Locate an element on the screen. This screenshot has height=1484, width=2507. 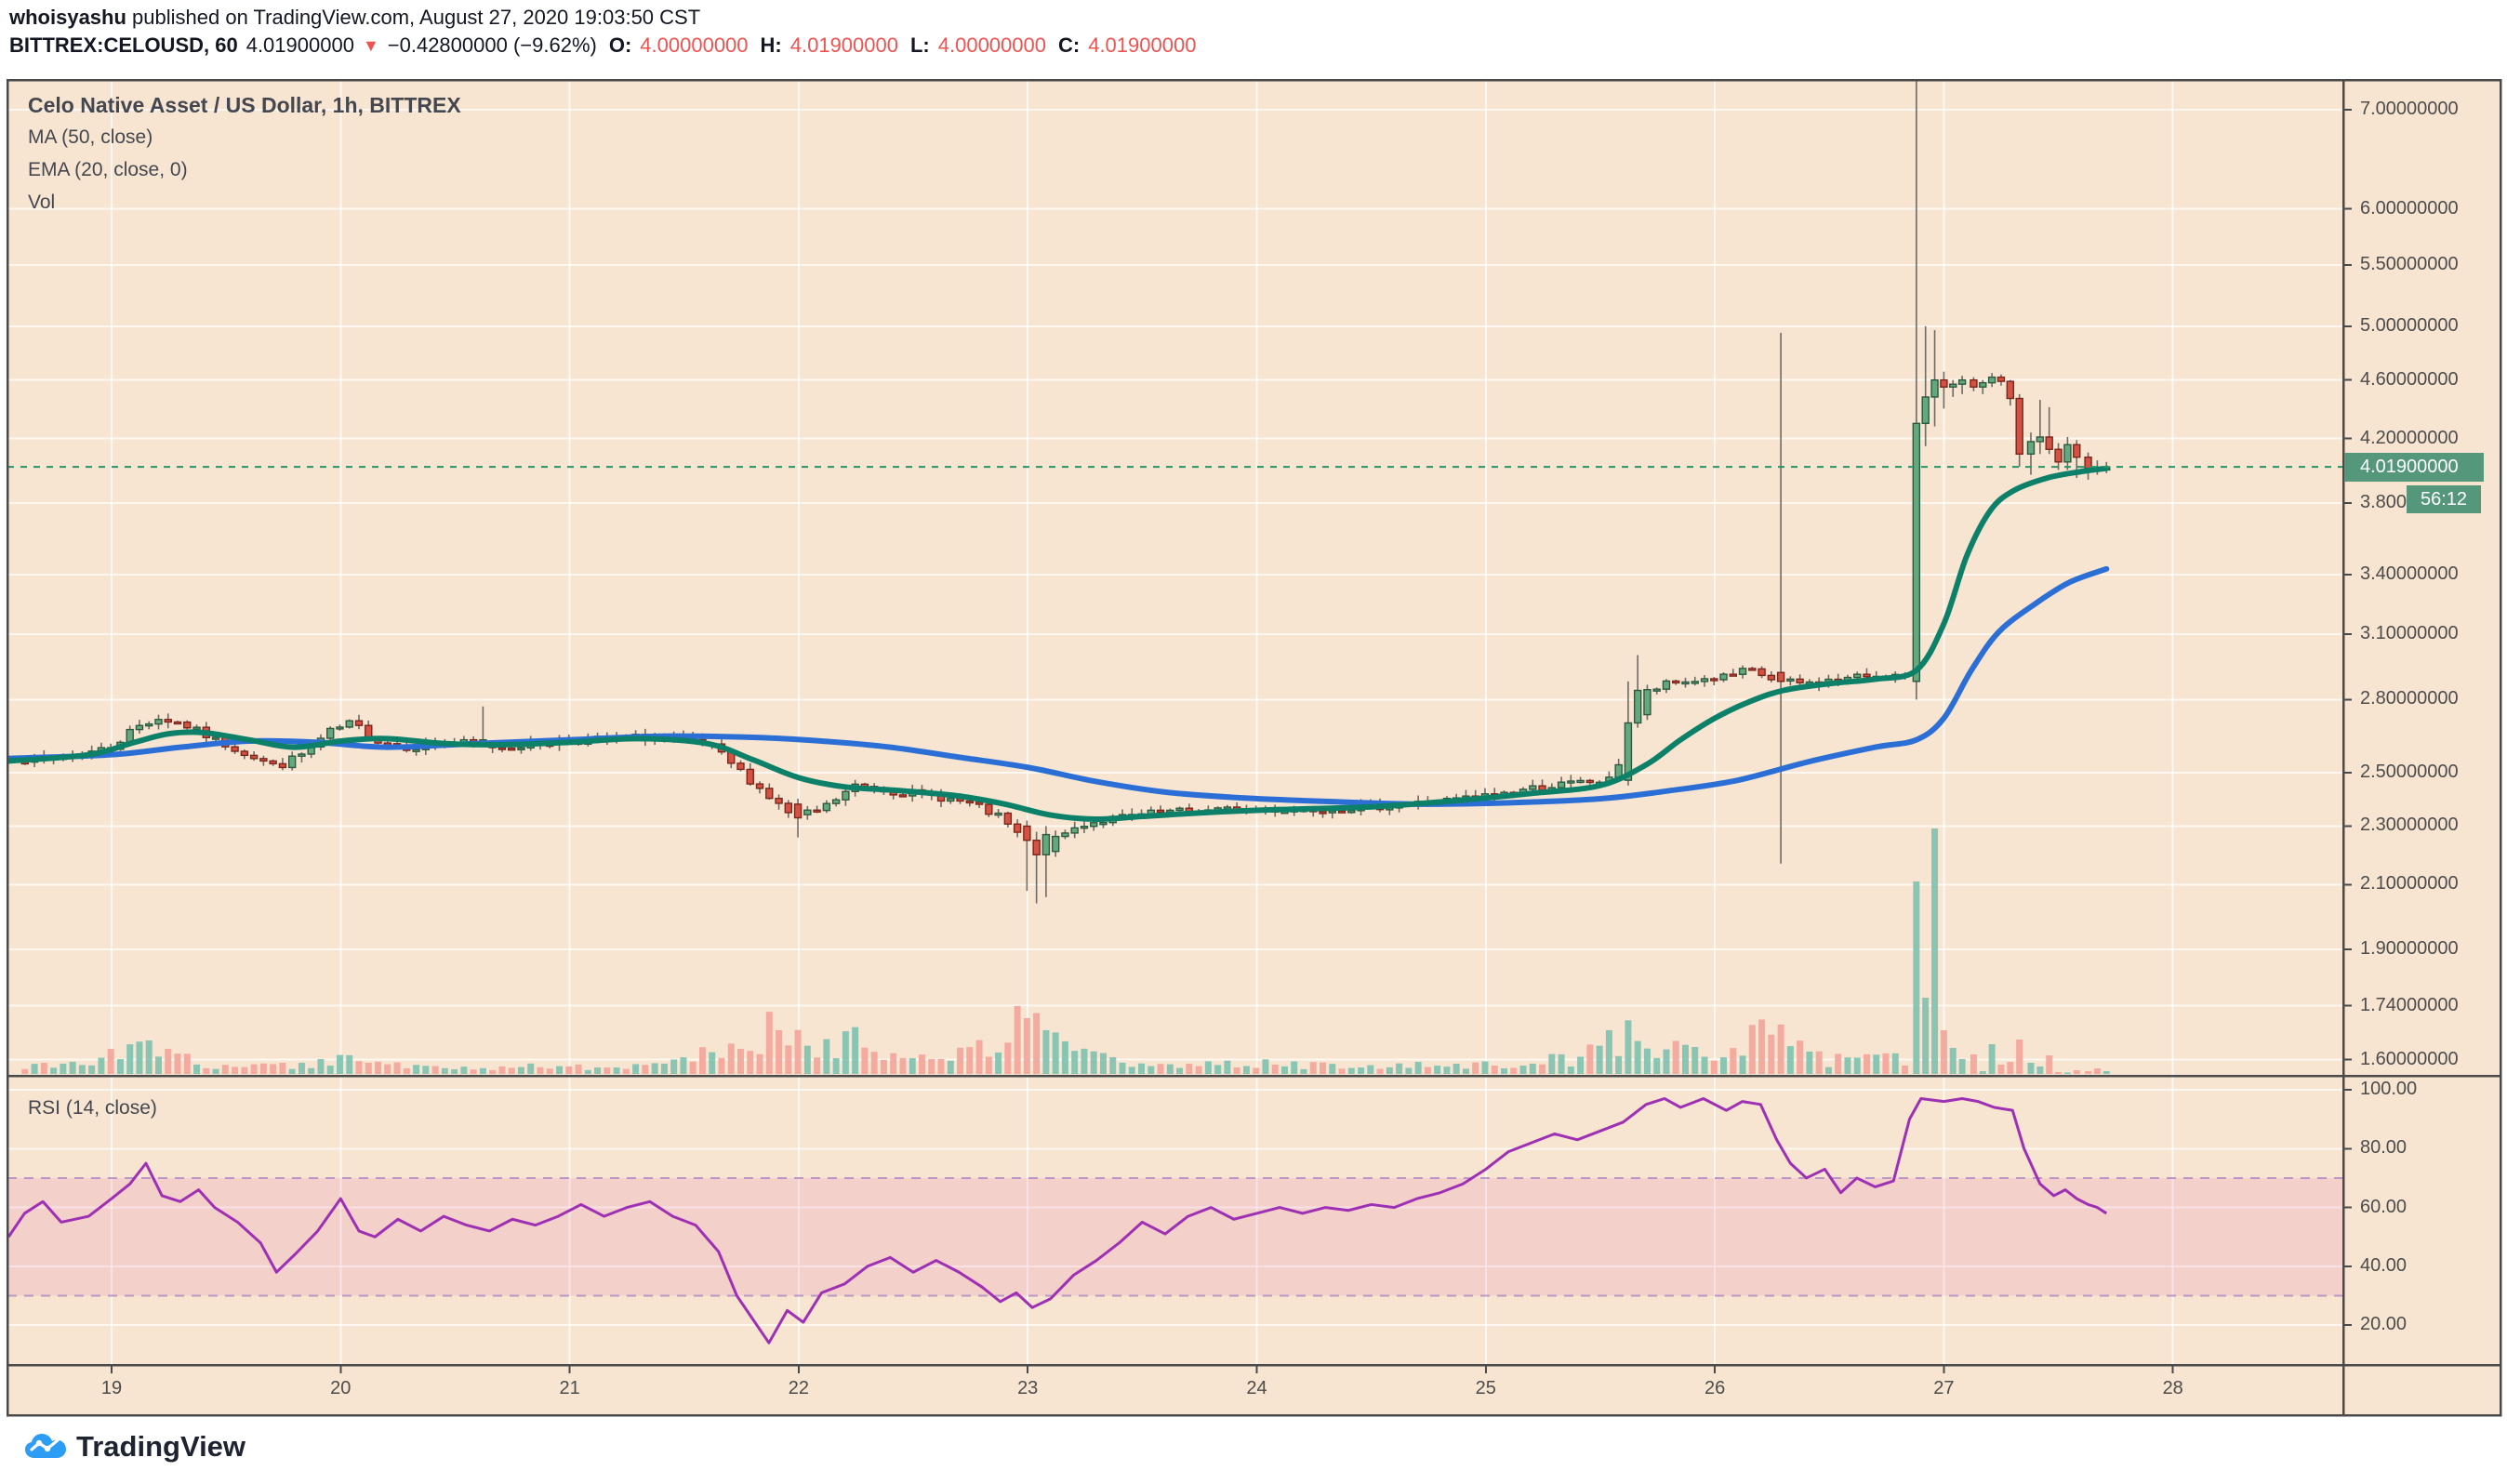
rsi-axis-label: 20.00 is located at coordinates (2384, 1324).